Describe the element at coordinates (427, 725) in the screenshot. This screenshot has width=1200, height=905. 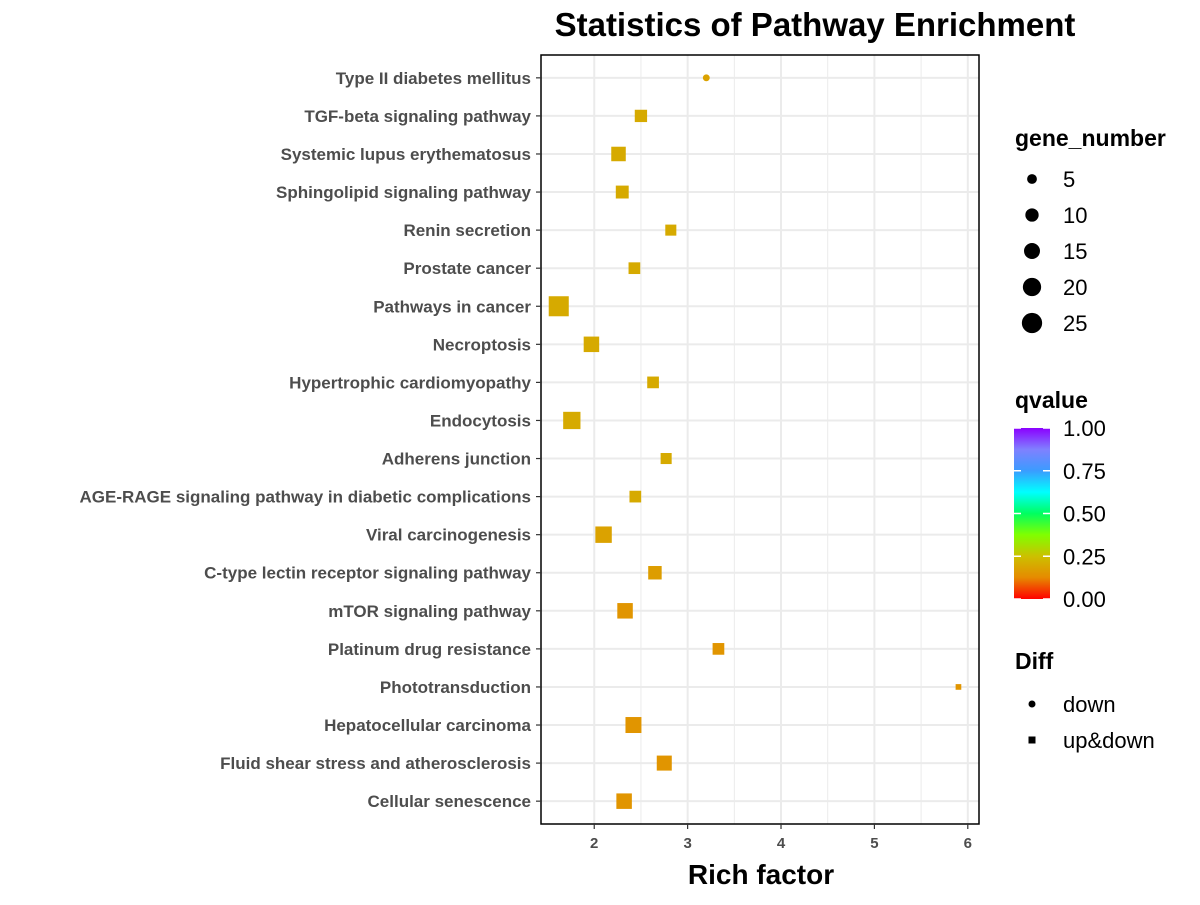
I see `y-tick-label: Hepatocellular carcinoma` at that location.